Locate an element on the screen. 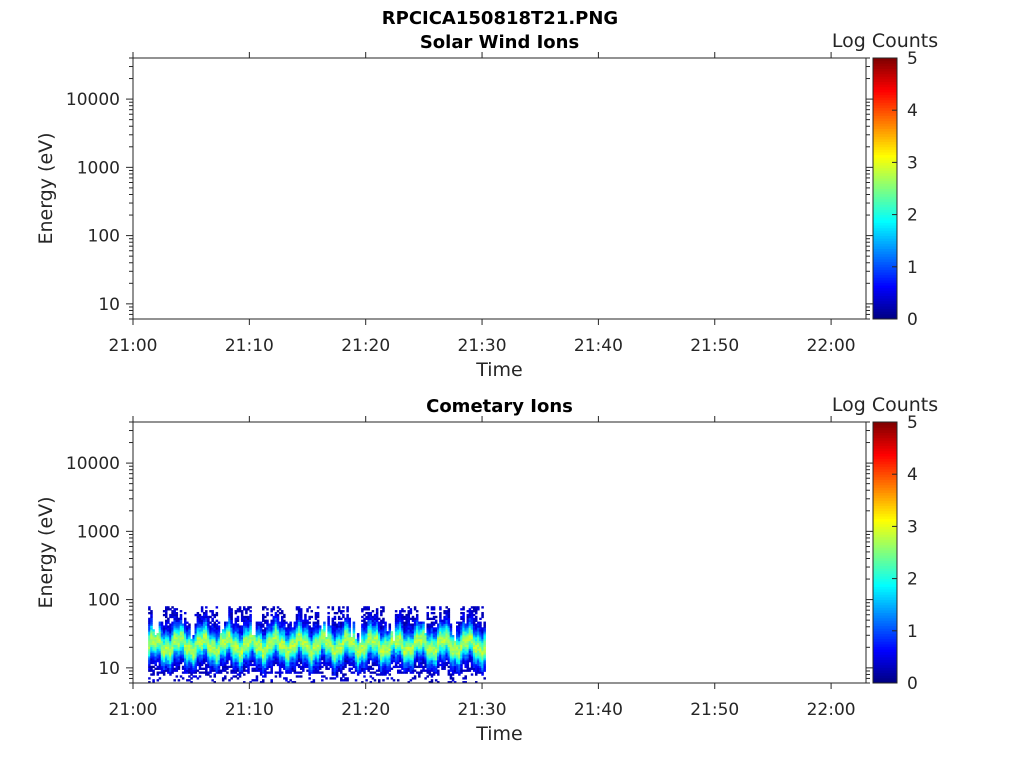 Image resolution: width=1024 pixels, height=768 pixels. colorbar-tick-label: 0 is located at coordinates (912, 320).